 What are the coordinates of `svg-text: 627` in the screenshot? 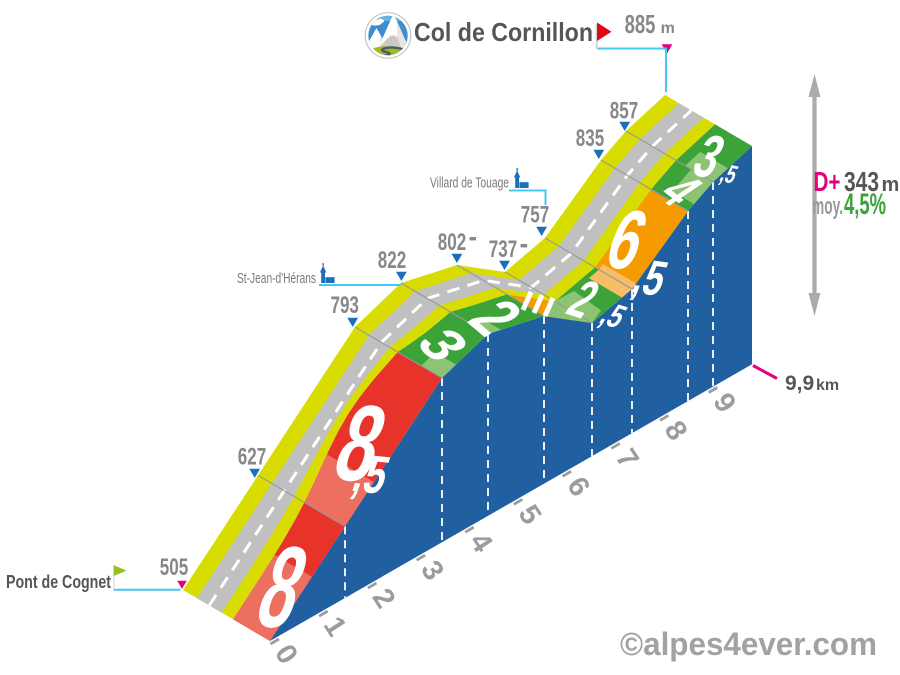 It's located at (252, 457).